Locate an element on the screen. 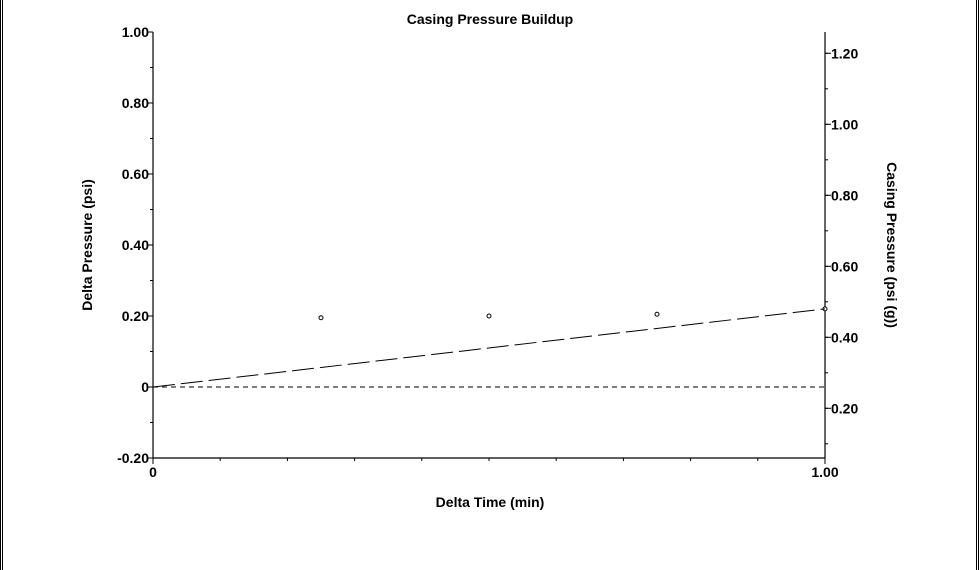 This screenshot has width=979, height=570. chart-title: Casing Pressure Buildup is located at coordinates (490, 19).